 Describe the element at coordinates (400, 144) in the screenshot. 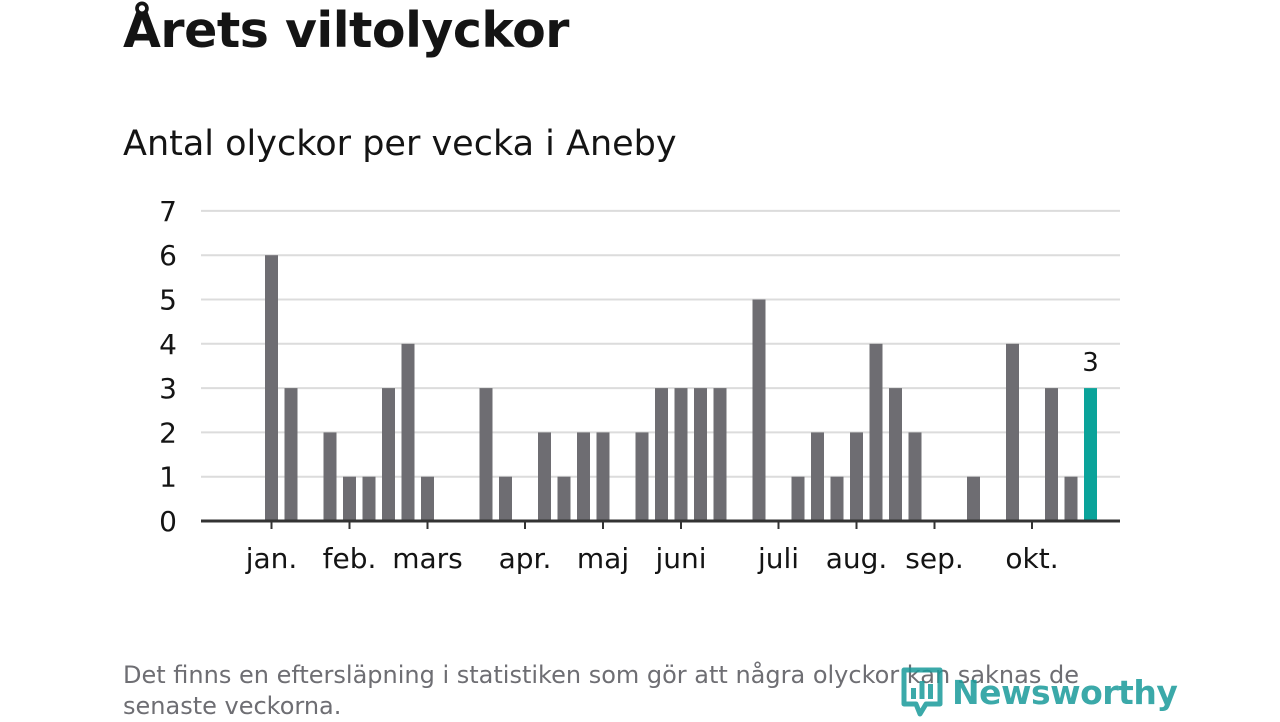

I see `chart-subtitle: Antal olyckor per vecka i Aneby` at that location.